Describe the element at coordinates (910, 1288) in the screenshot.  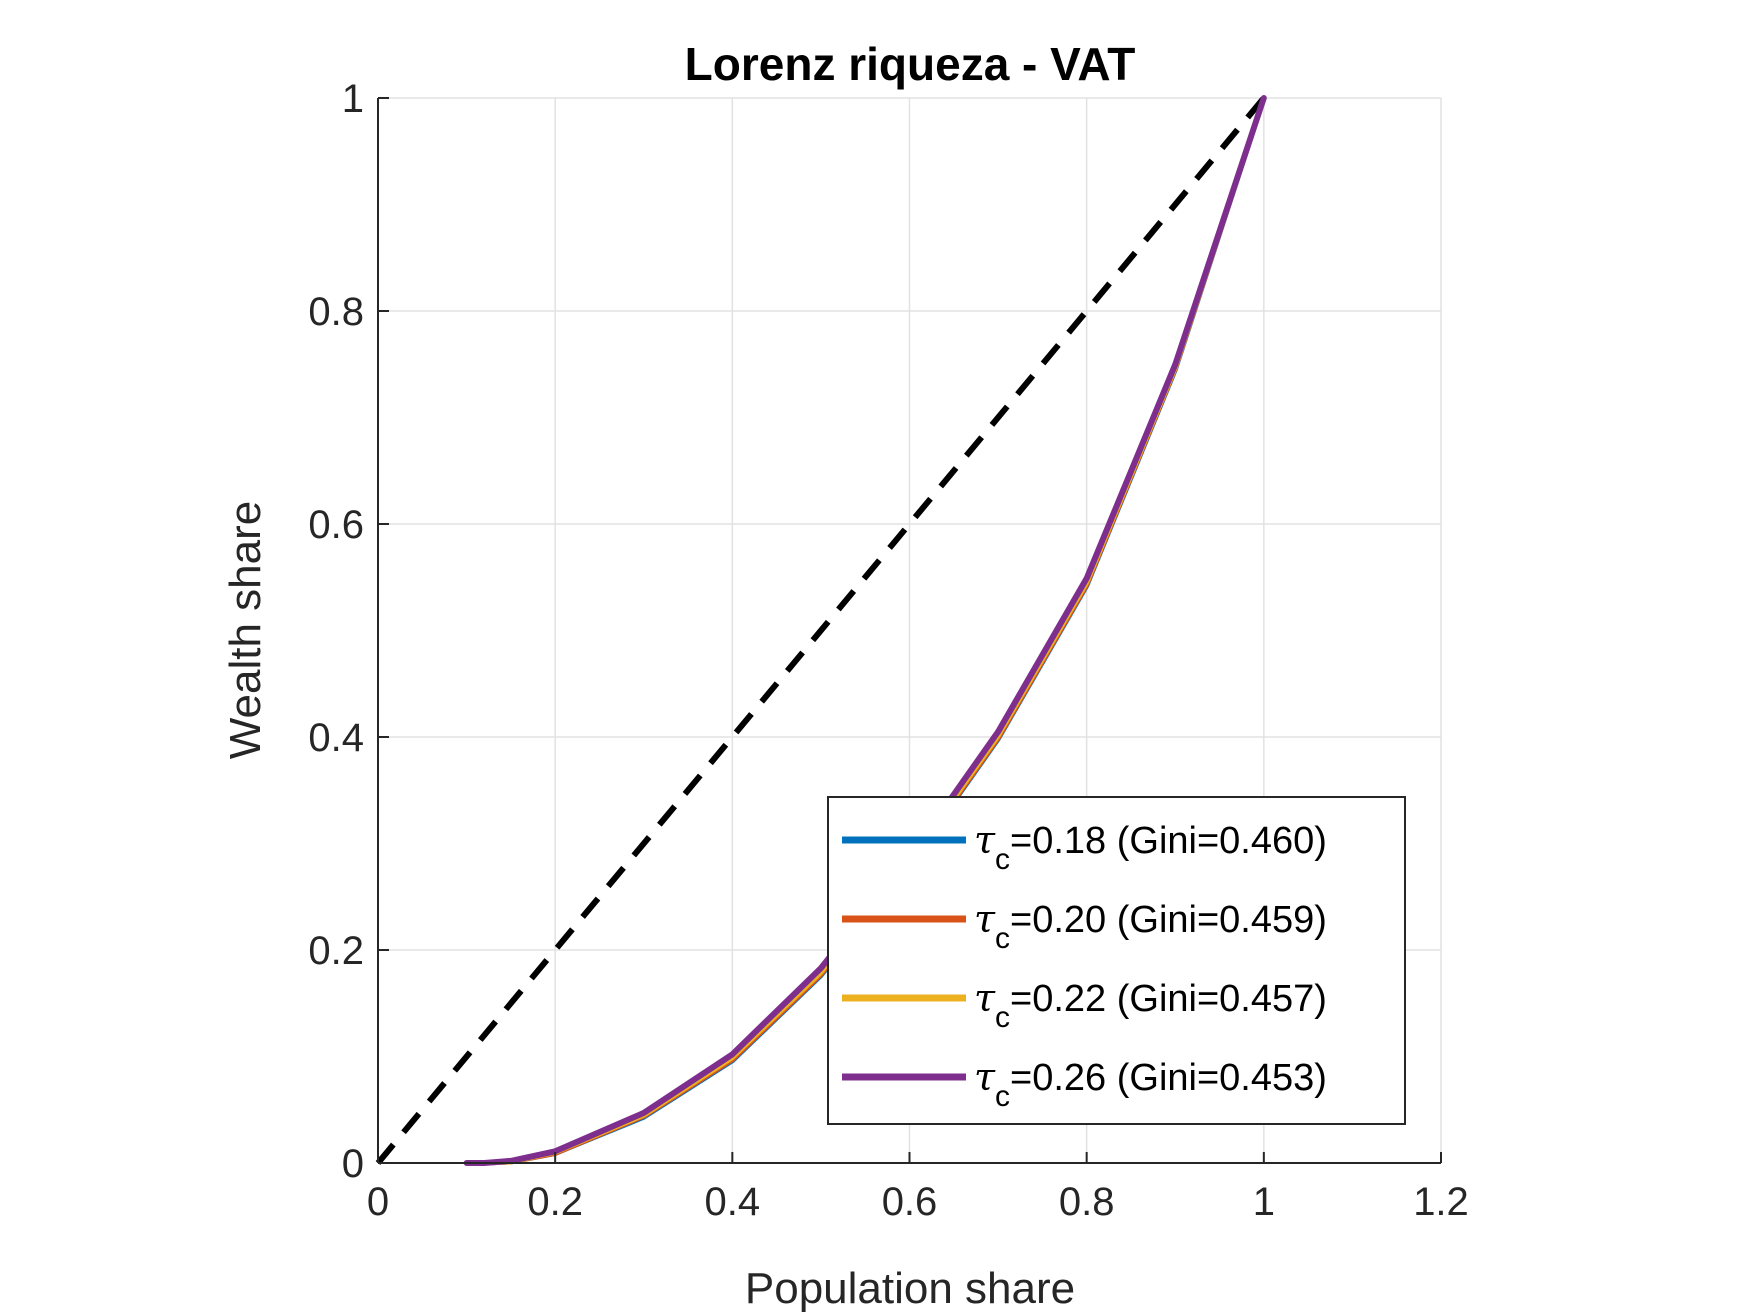
I see `x-axis-title: Population share` at that location.